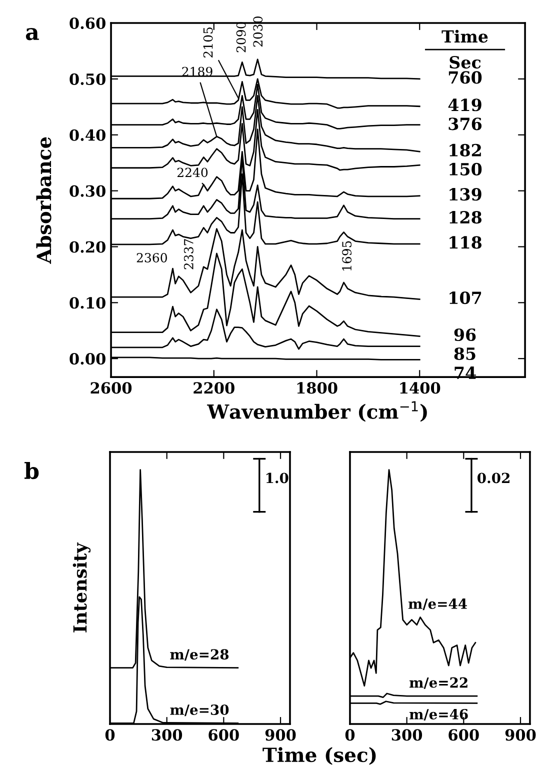 The height and width of the screenshot is (775, 540). What do you see at coordinates (277, 478) in the screenshot?
I see `annotation: 1.0` at bounding box center [277, 478].